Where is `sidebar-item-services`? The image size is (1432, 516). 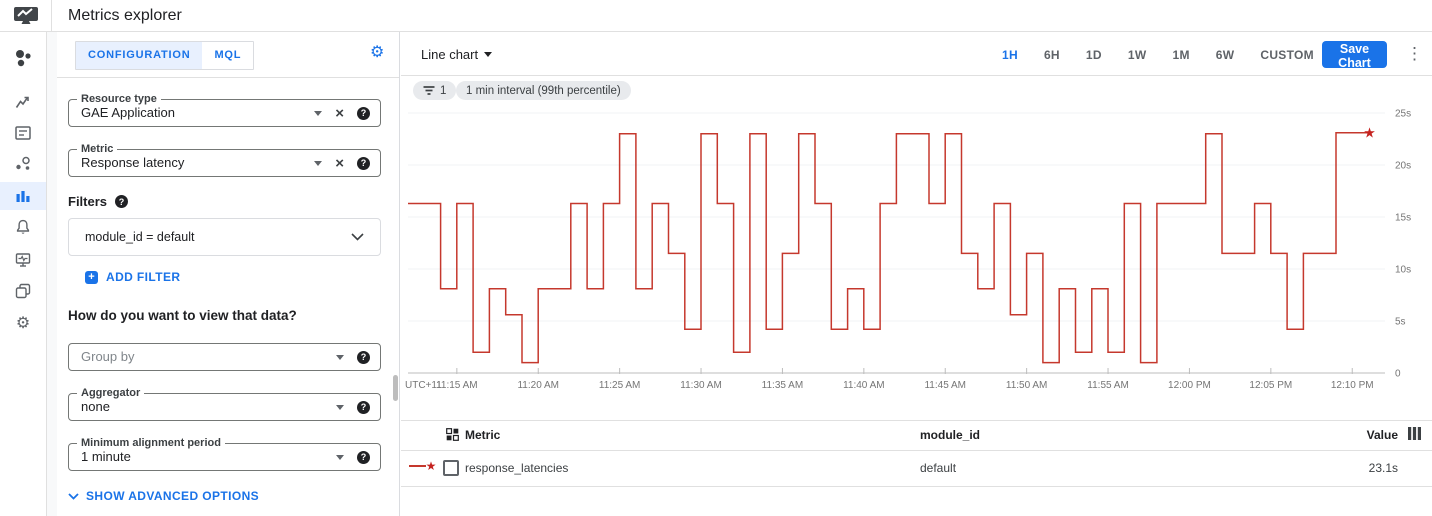 sidebar-item-services is located at coordinates (23, 164).